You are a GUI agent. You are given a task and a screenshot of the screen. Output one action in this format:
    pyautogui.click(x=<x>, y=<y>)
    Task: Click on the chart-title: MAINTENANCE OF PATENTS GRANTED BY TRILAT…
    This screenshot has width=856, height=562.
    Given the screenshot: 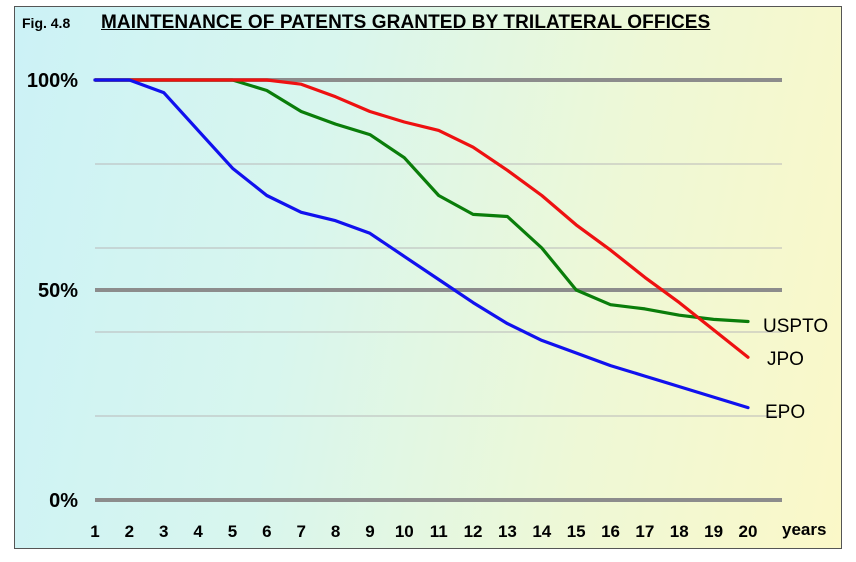 What is the action you would take?
    pyautogui.click(x=406, y=22)
    